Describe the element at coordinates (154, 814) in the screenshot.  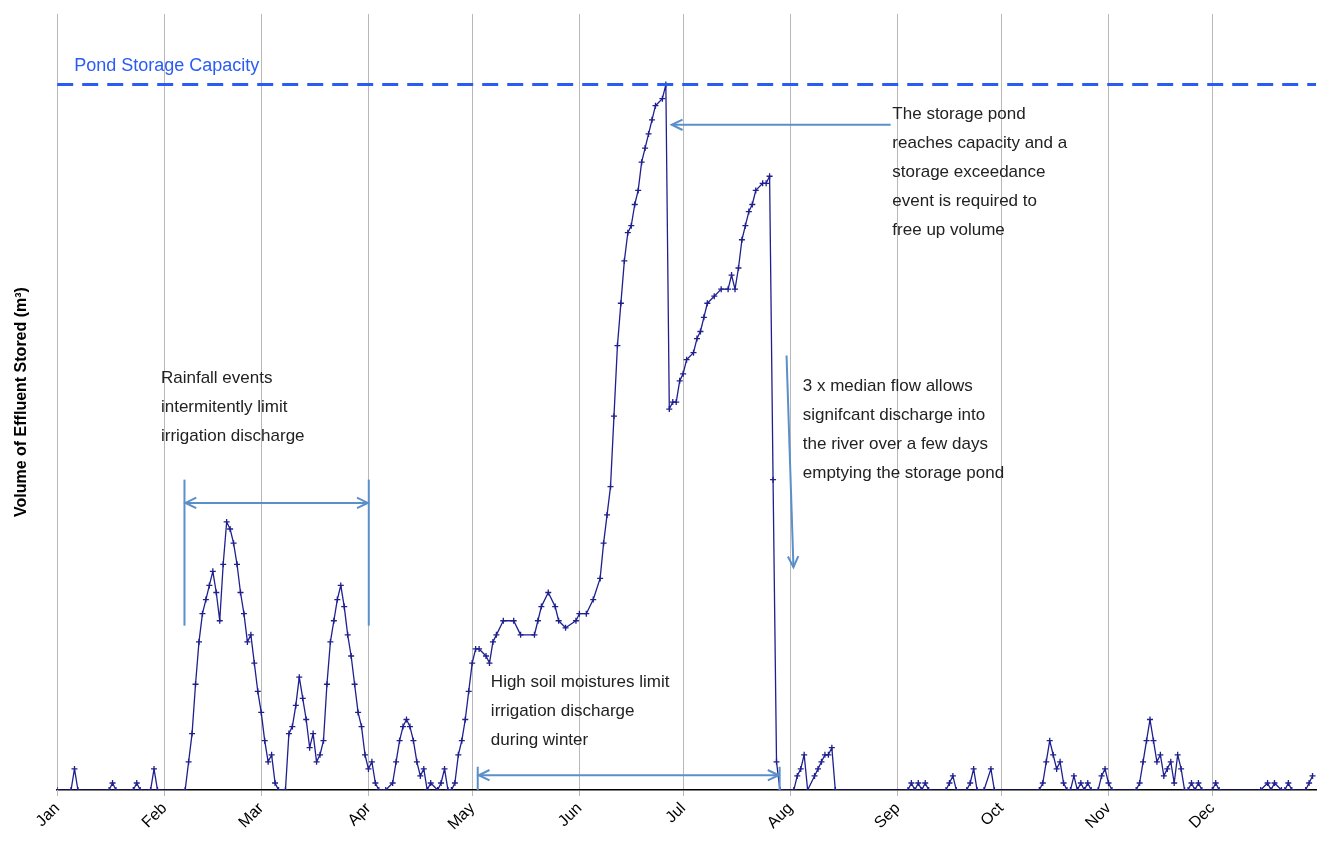
I see `x-tick-label: Feb` at that location.